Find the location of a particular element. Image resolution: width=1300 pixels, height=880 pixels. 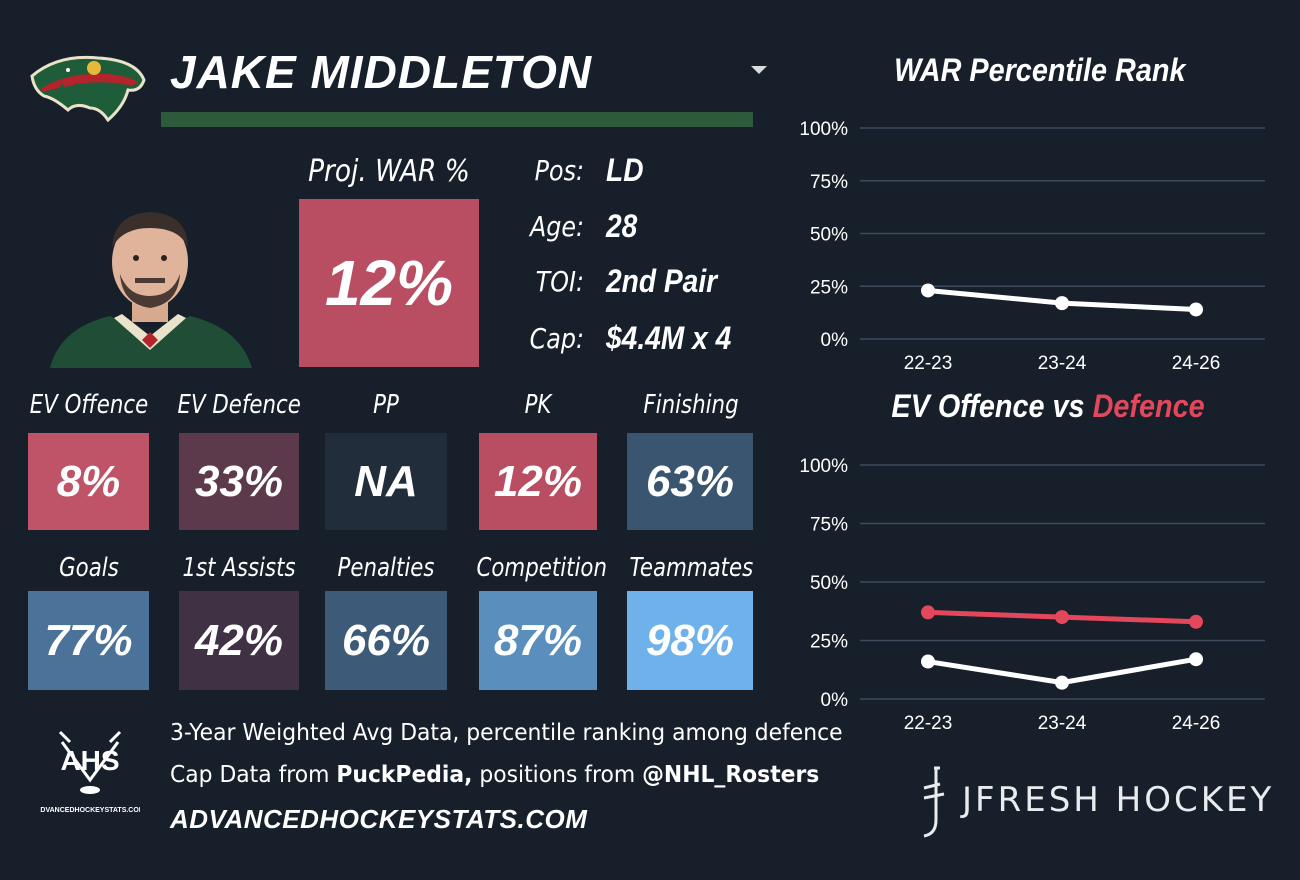

proj-war-value: 12% is located at coordinates (389, 283).